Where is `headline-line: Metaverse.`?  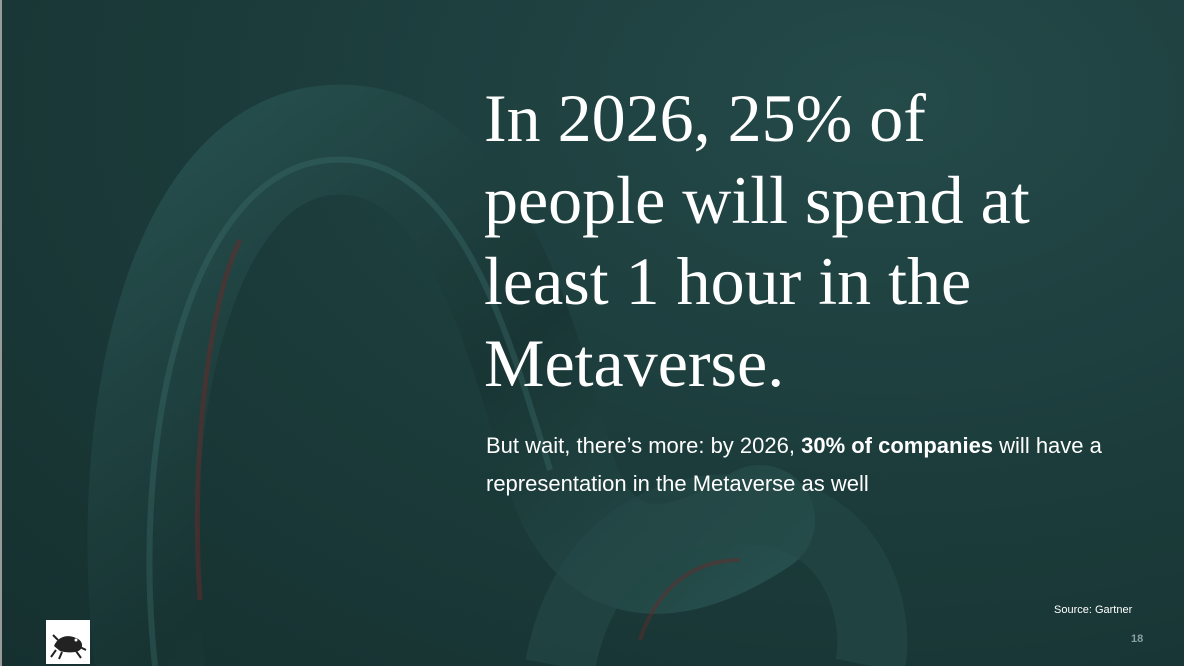
headline-line: Metaverse. is located at coordinates (634, 362).